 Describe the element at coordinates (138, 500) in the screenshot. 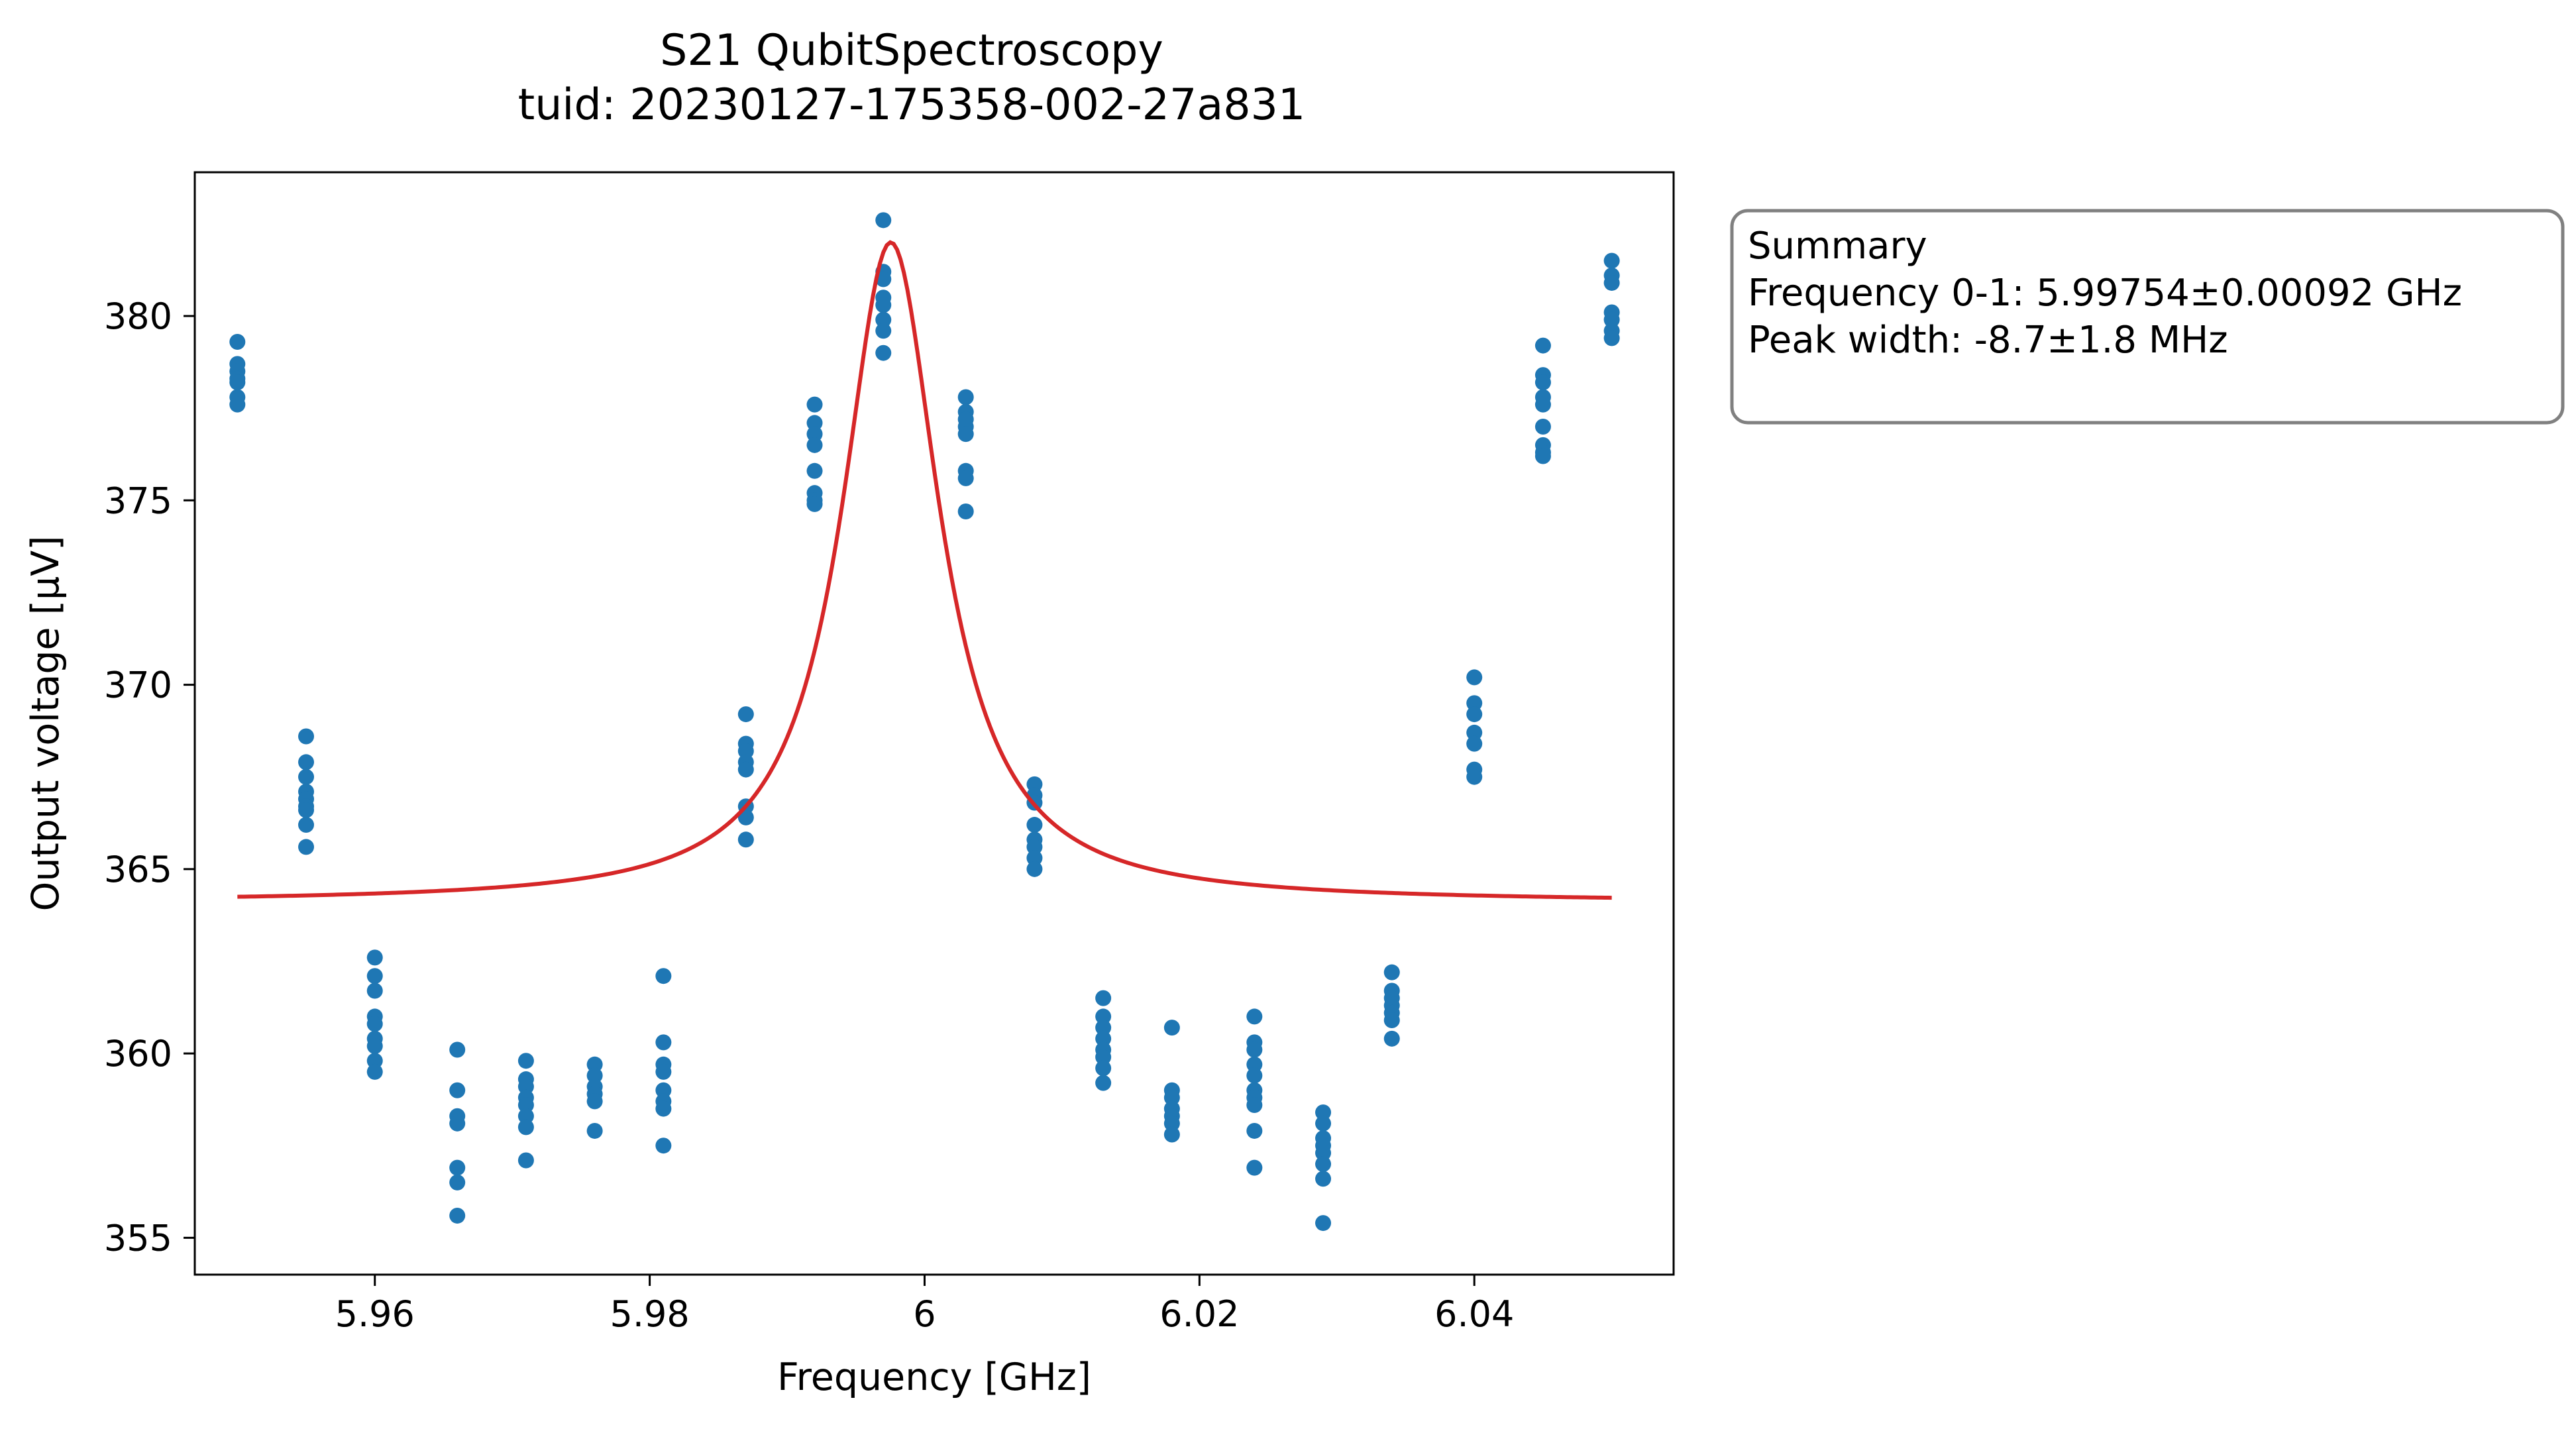

I see `y-tick-label: 375` at that location.